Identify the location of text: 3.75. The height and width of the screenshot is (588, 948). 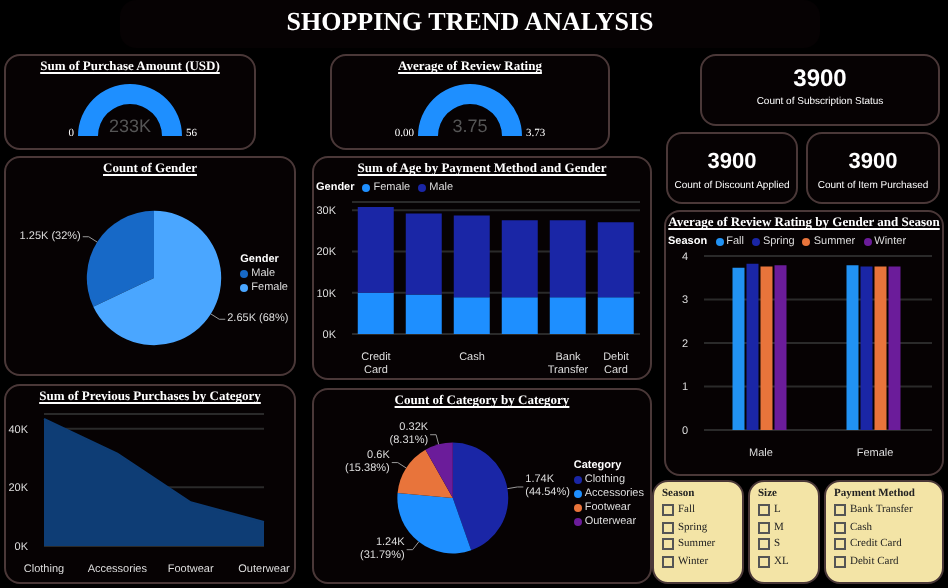
(470, 126).